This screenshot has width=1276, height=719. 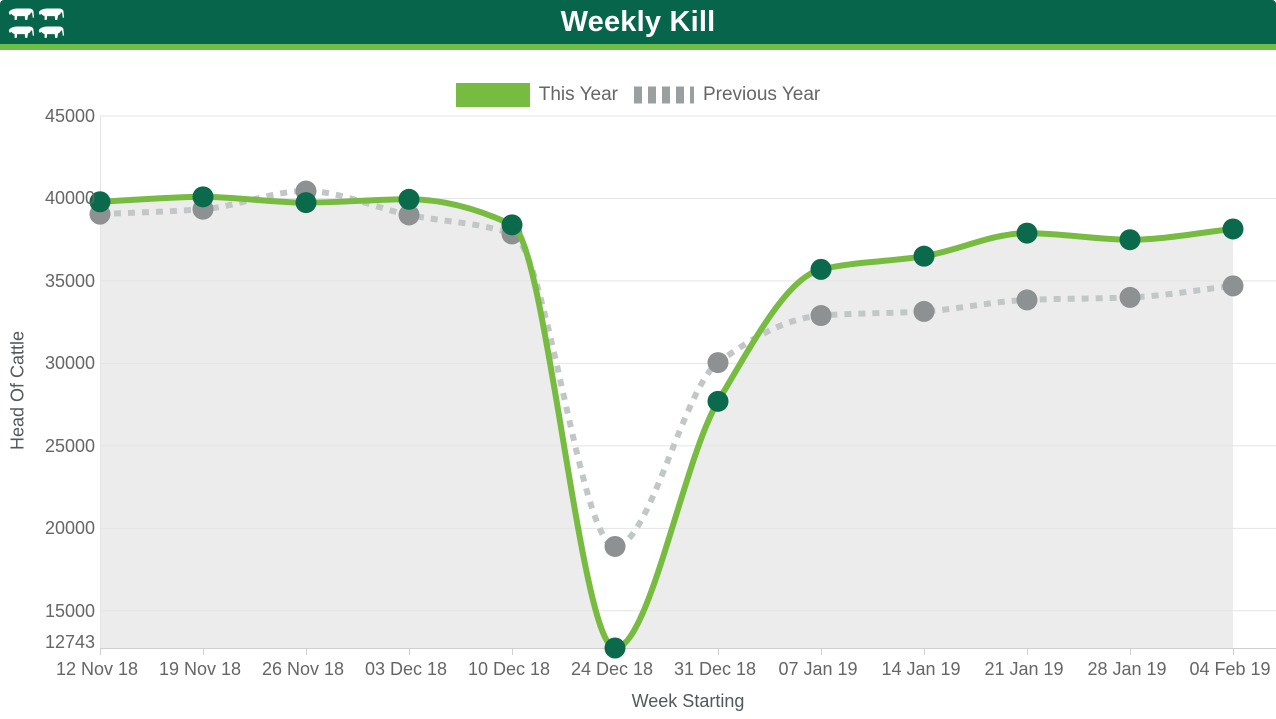 What do you see at coordinates (69, 280) in the screenshot?
I see `y-axis-label: 35000` at bounding box center [69, 280].